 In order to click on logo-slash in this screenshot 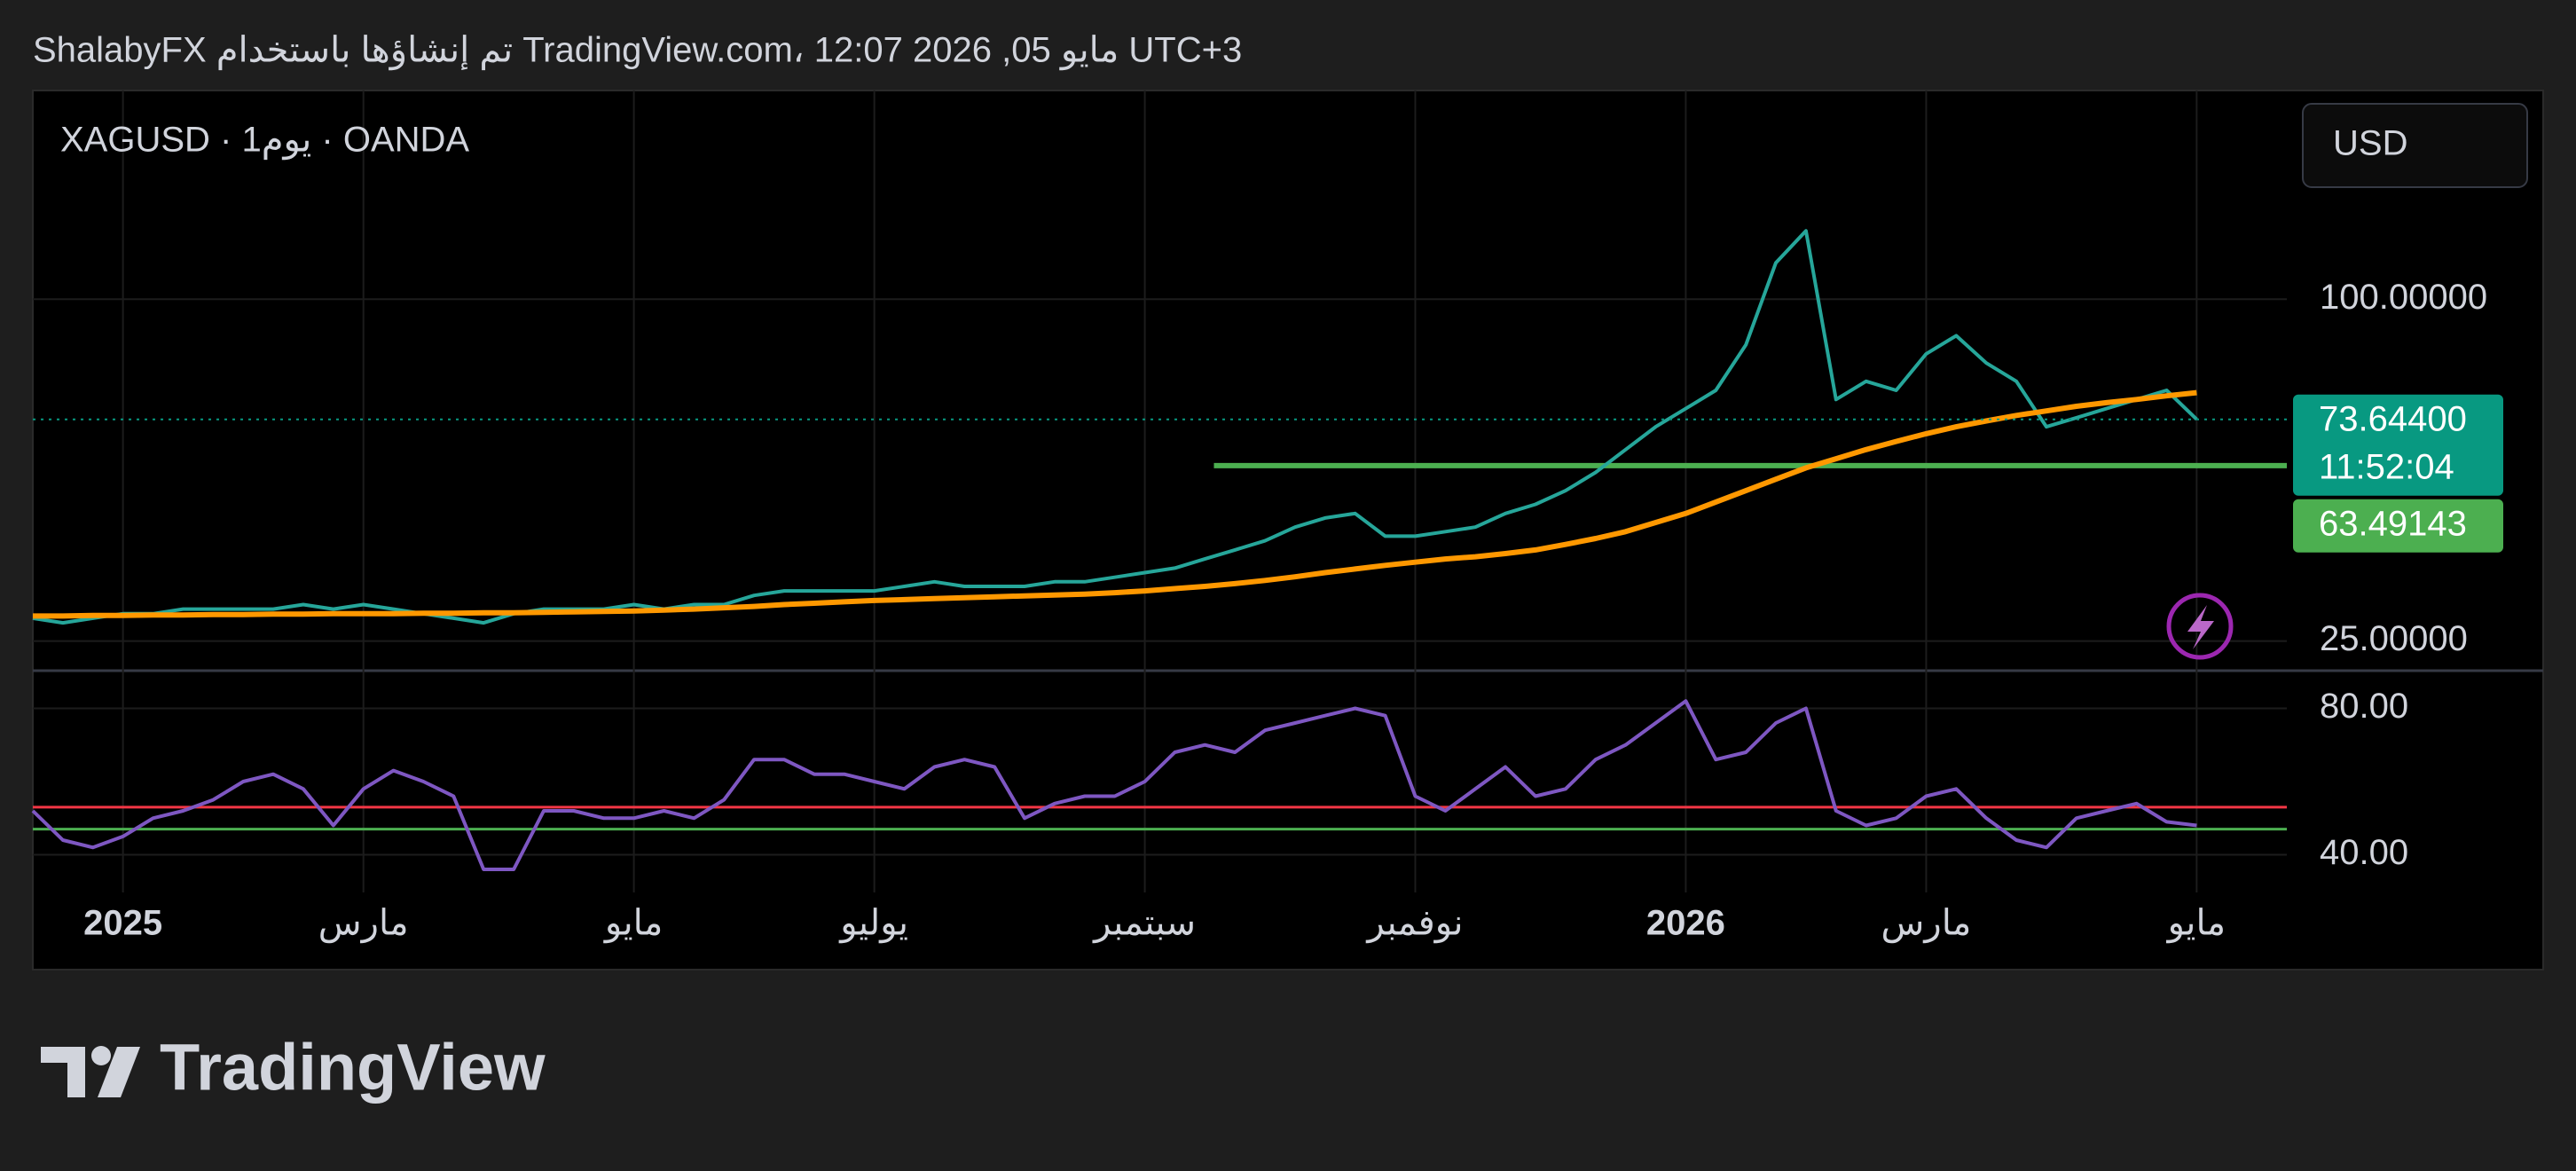, I will do `click(119, 1072)`.